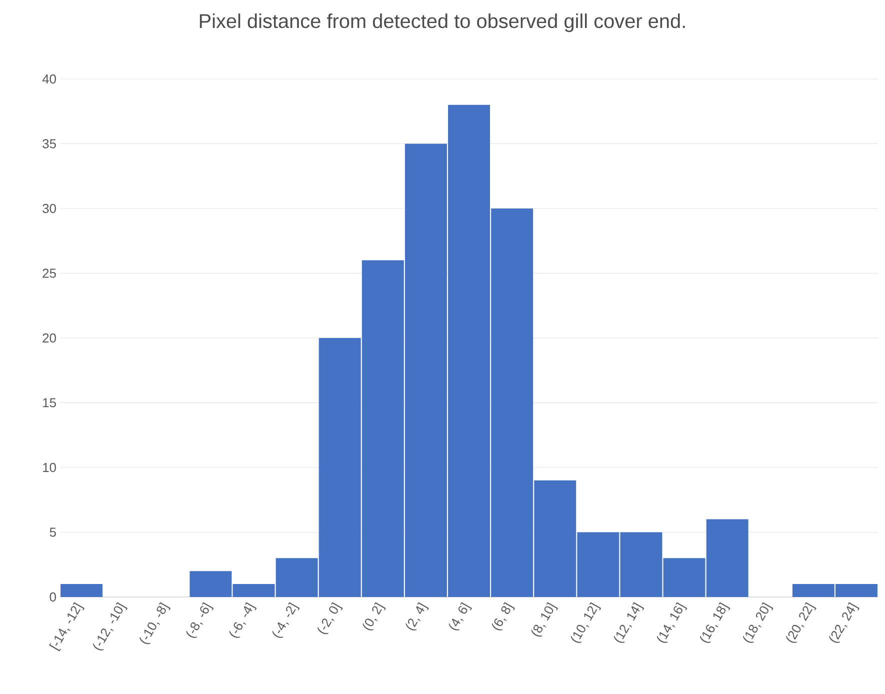 This screenshot has height=694, width=885. What do you see at coordinates (49, 79) in the screenshot?
I see `y-tick-label: 40` at bounding box center [49, 79].